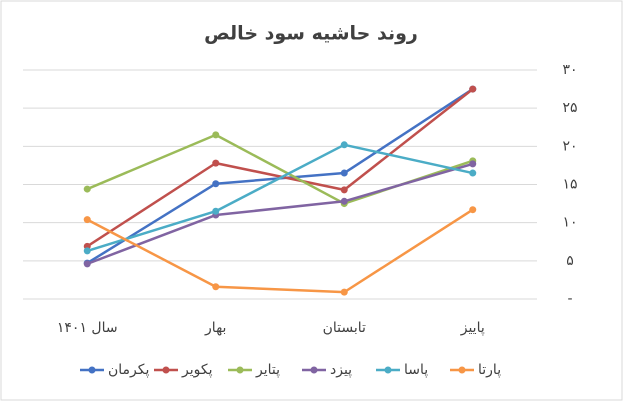 The image size is (623, 401). What do you see at coordinates (280, 251) in the screenshot?
I see `series-line` at bounding box center [280, 251].